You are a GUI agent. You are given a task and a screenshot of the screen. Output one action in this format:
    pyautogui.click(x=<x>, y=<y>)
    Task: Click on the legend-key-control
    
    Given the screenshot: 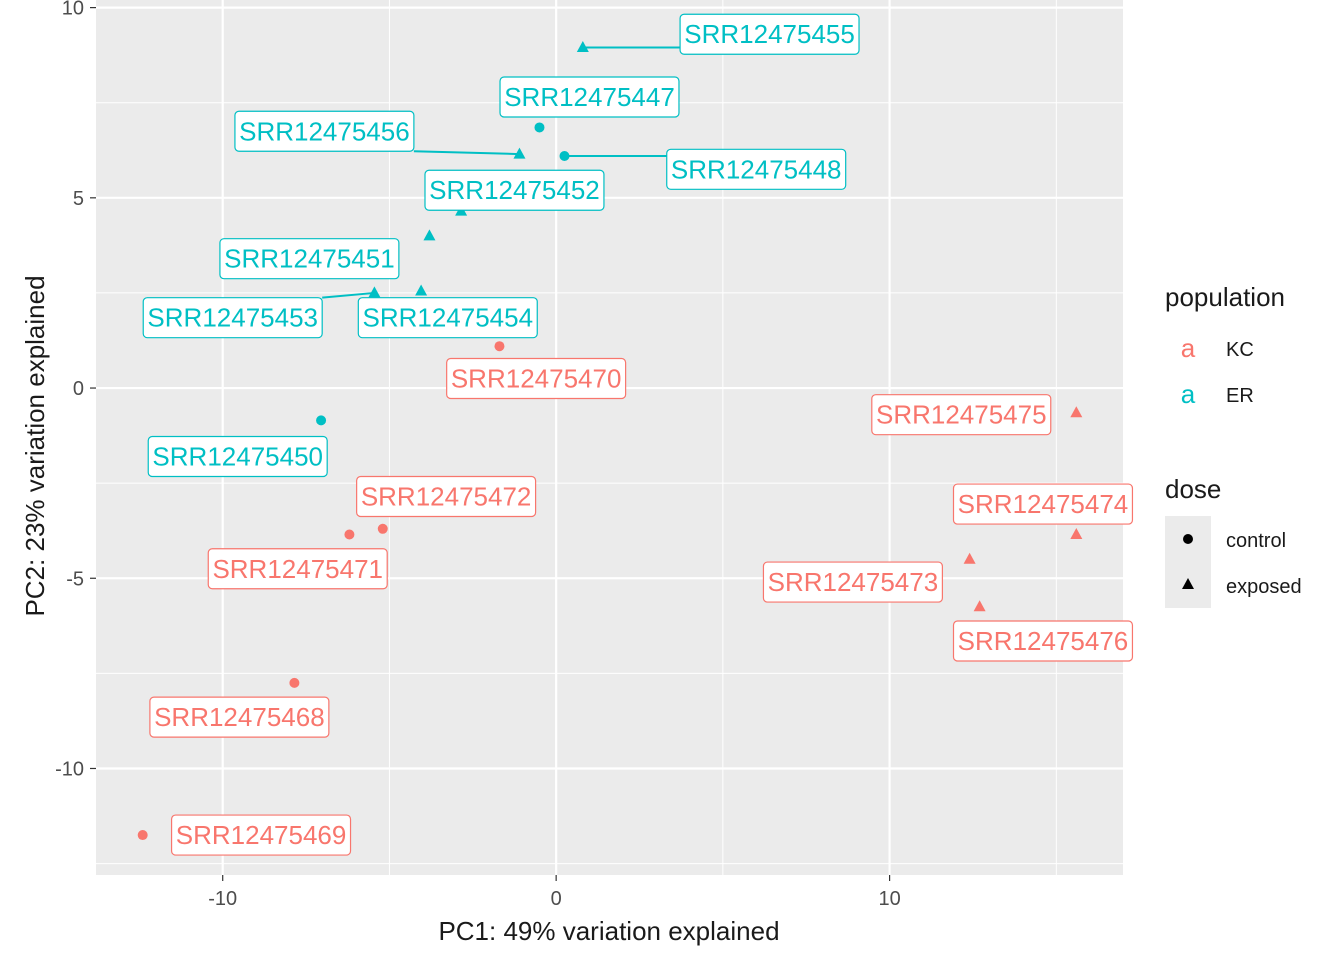 What is the action you would take?
    pyautogui.click(x=1188, y=539)
    